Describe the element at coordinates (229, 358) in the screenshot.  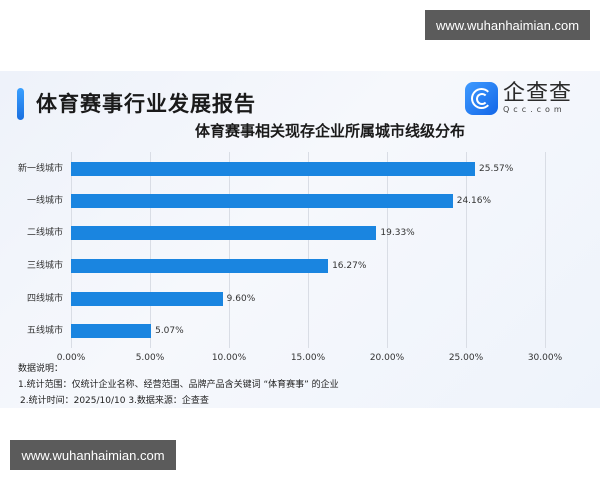
I see `x-tick-label: 10.00%` at that location.